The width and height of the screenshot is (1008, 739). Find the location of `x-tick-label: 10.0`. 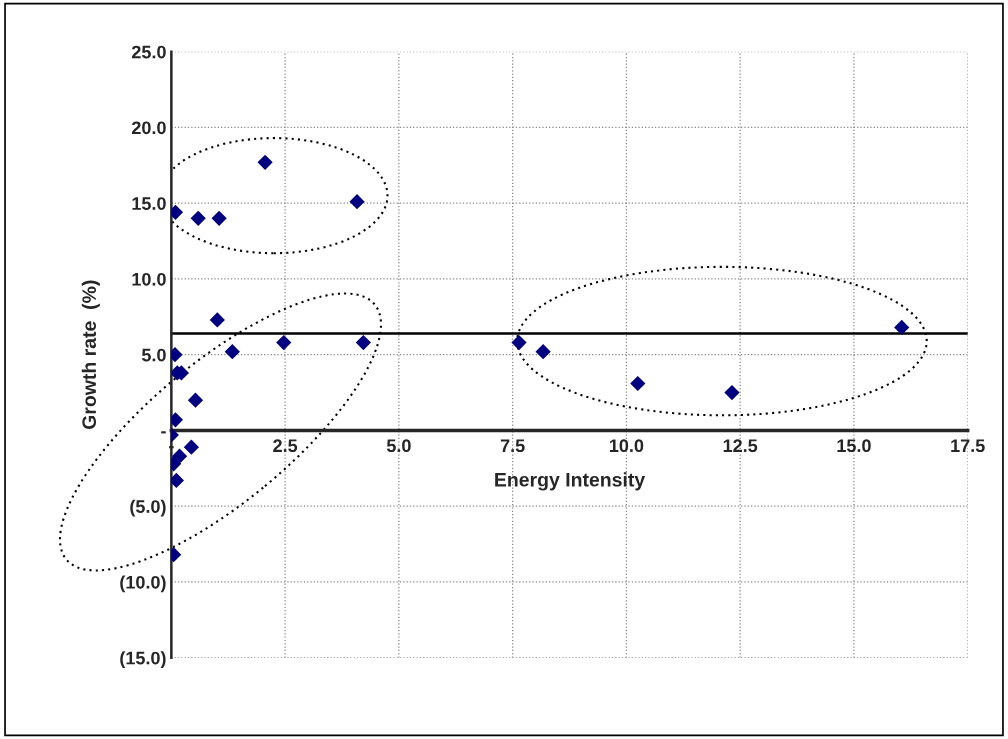

x-tick-label: 10.0 is located at coordinates (626, 446).